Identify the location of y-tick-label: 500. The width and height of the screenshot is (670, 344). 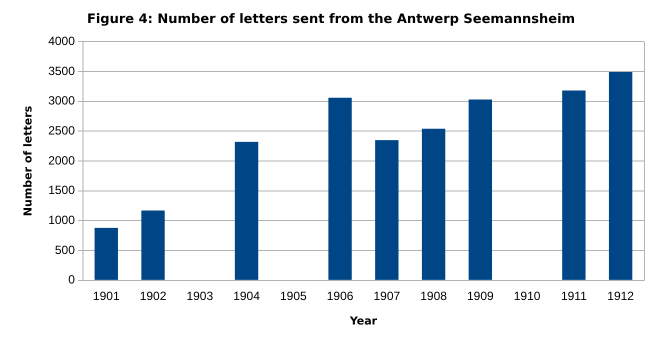
(65, 249).